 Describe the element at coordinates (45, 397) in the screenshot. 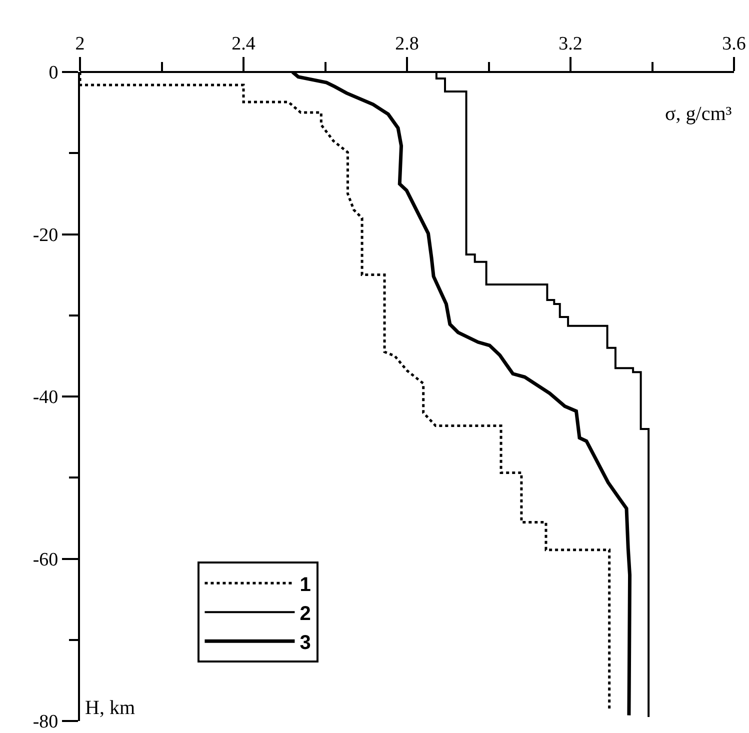

I see `y-tick-label: -40` at that location.